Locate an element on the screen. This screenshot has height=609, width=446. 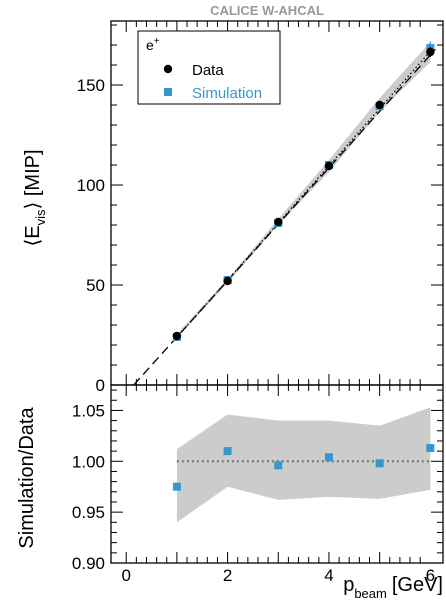
ratio-band-area is located at coordinates (303, 465).